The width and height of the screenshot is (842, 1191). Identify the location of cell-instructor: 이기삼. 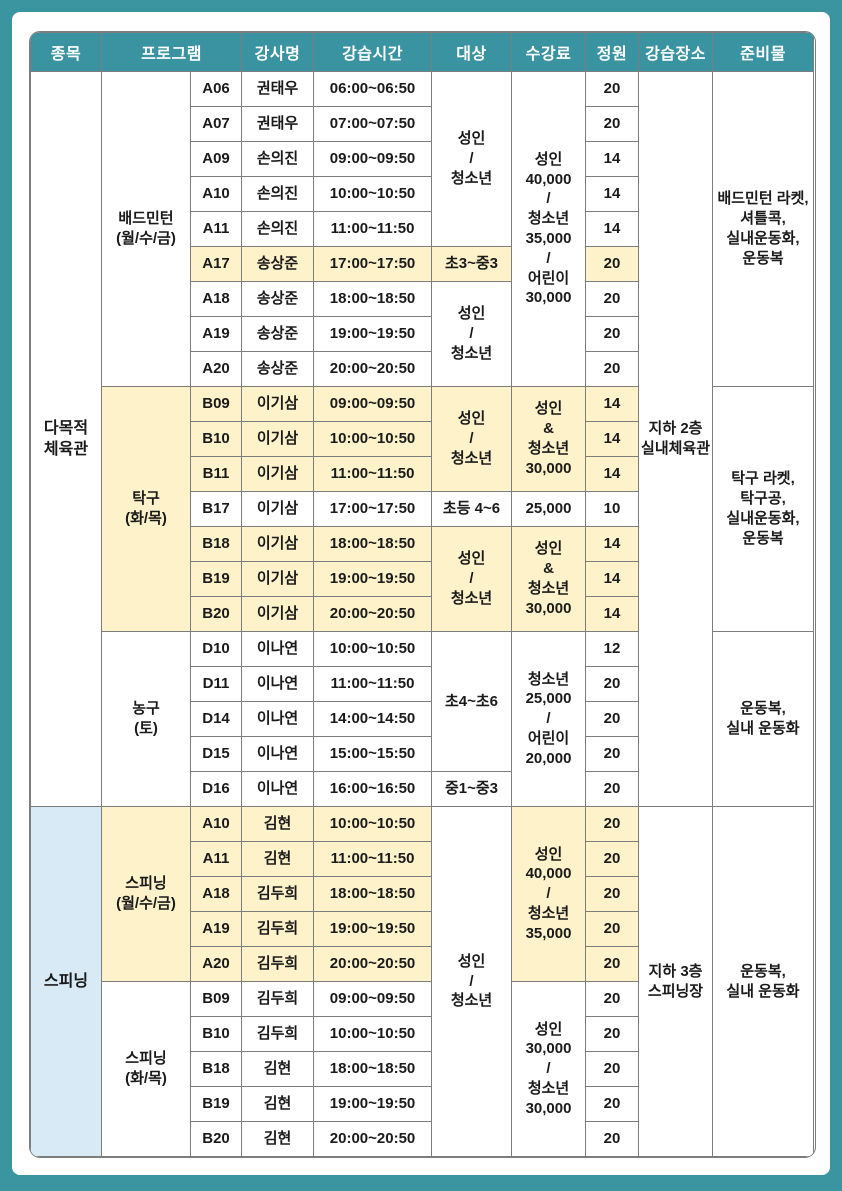
(278, 404).